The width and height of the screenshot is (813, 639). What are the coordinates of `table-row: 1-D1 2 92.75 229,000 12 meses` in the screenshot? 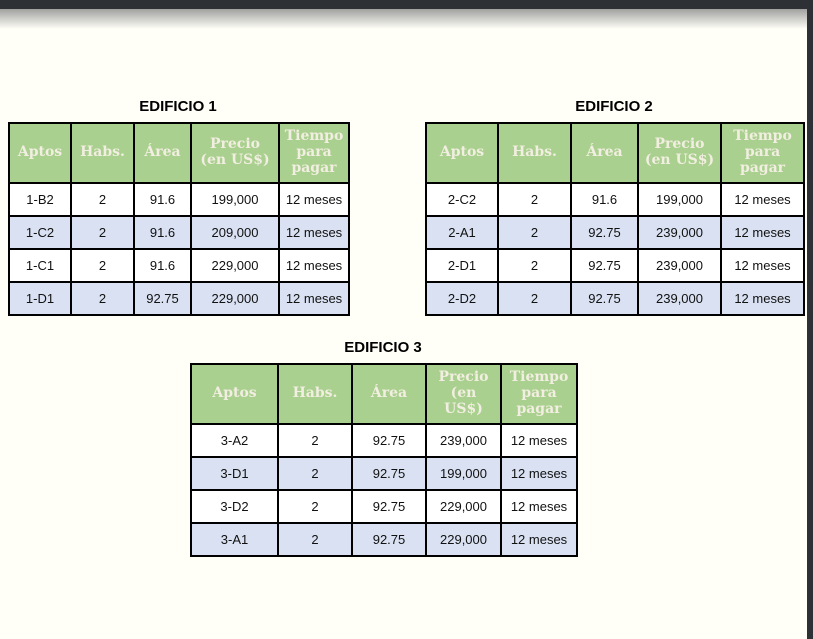 It's located at (179, 298).